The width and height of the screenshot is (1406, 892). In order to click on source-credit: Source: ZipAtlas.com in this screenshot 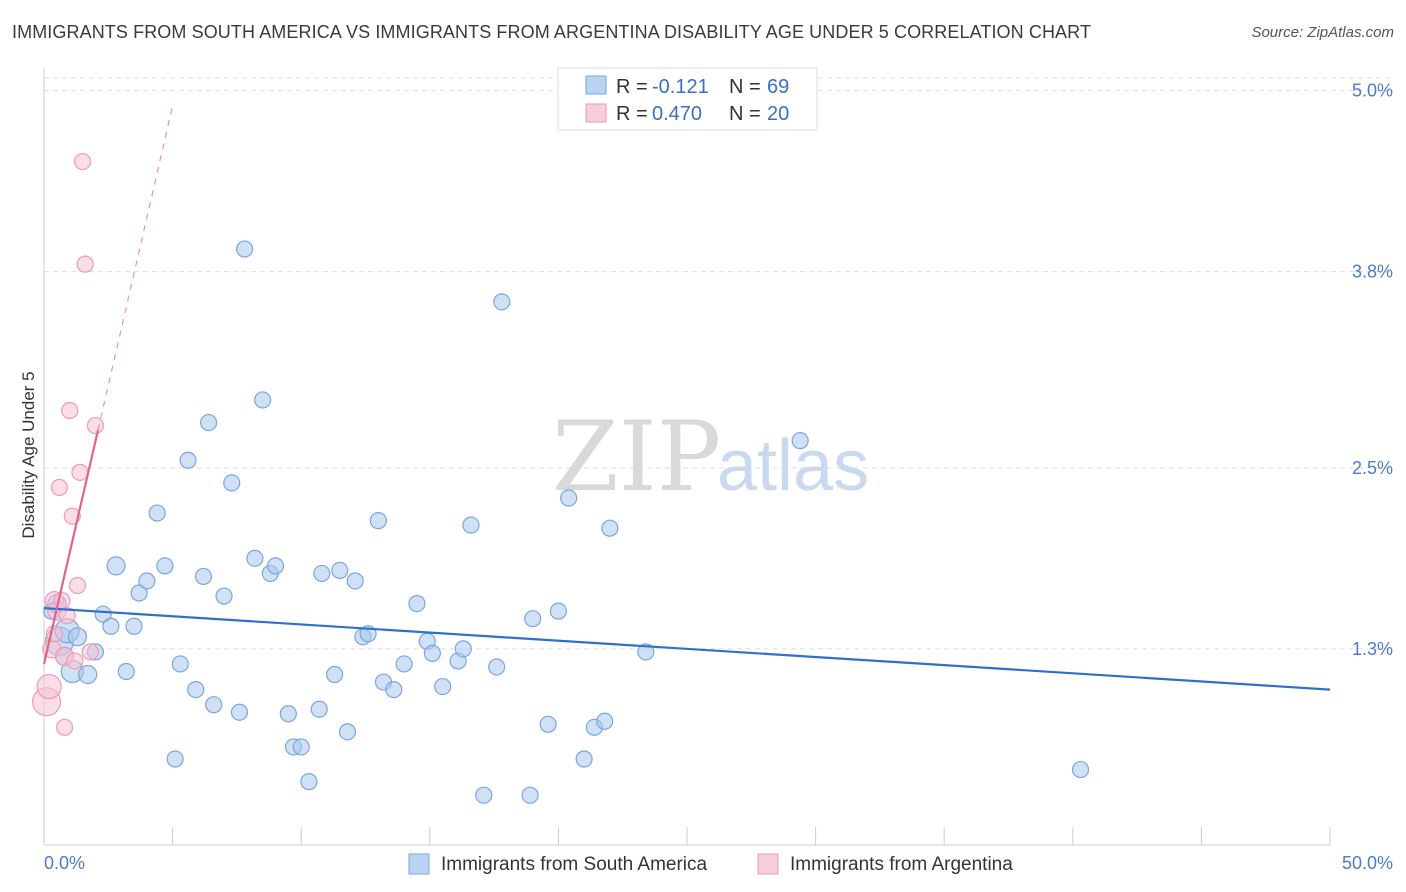, I will do `click(1322, 32)`.